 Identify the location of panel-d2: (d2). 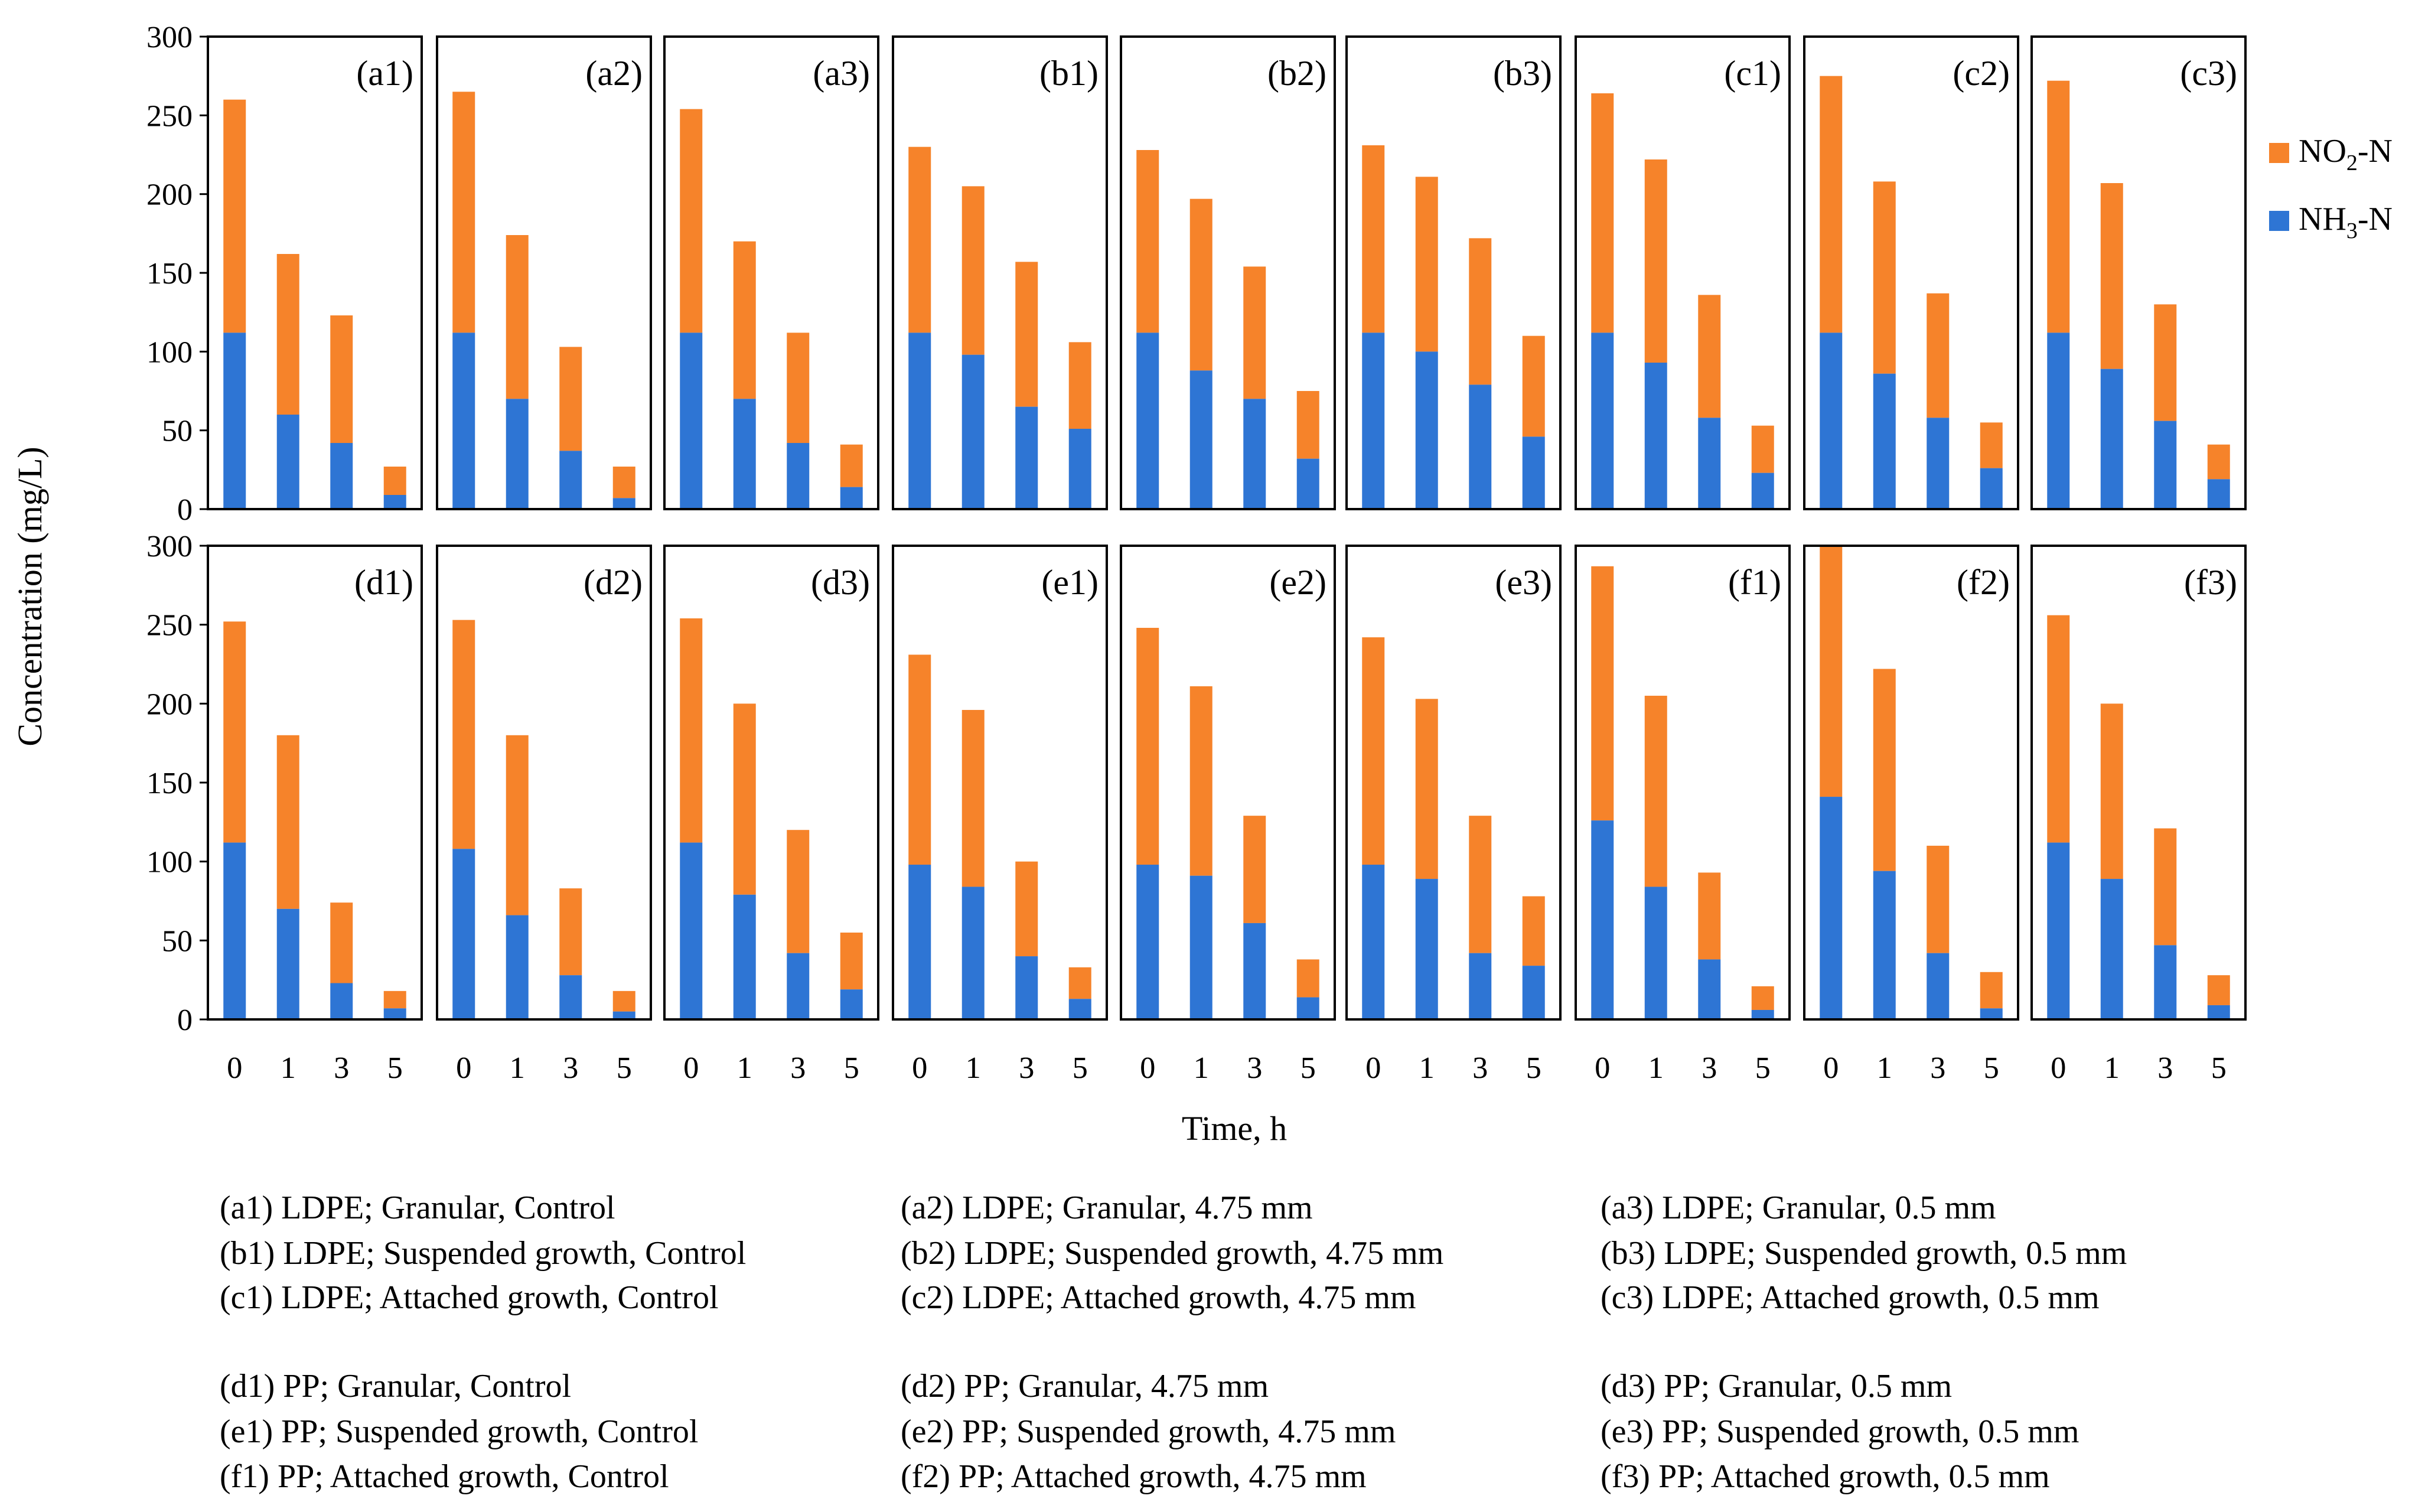
(544, 783).